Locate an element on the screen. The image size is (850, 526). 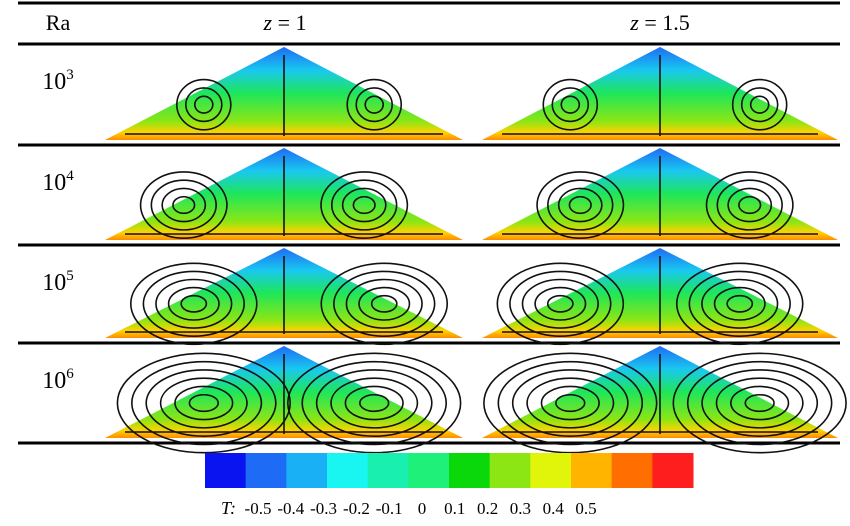
ra-label: 104 is located at coordinates (58, 182).